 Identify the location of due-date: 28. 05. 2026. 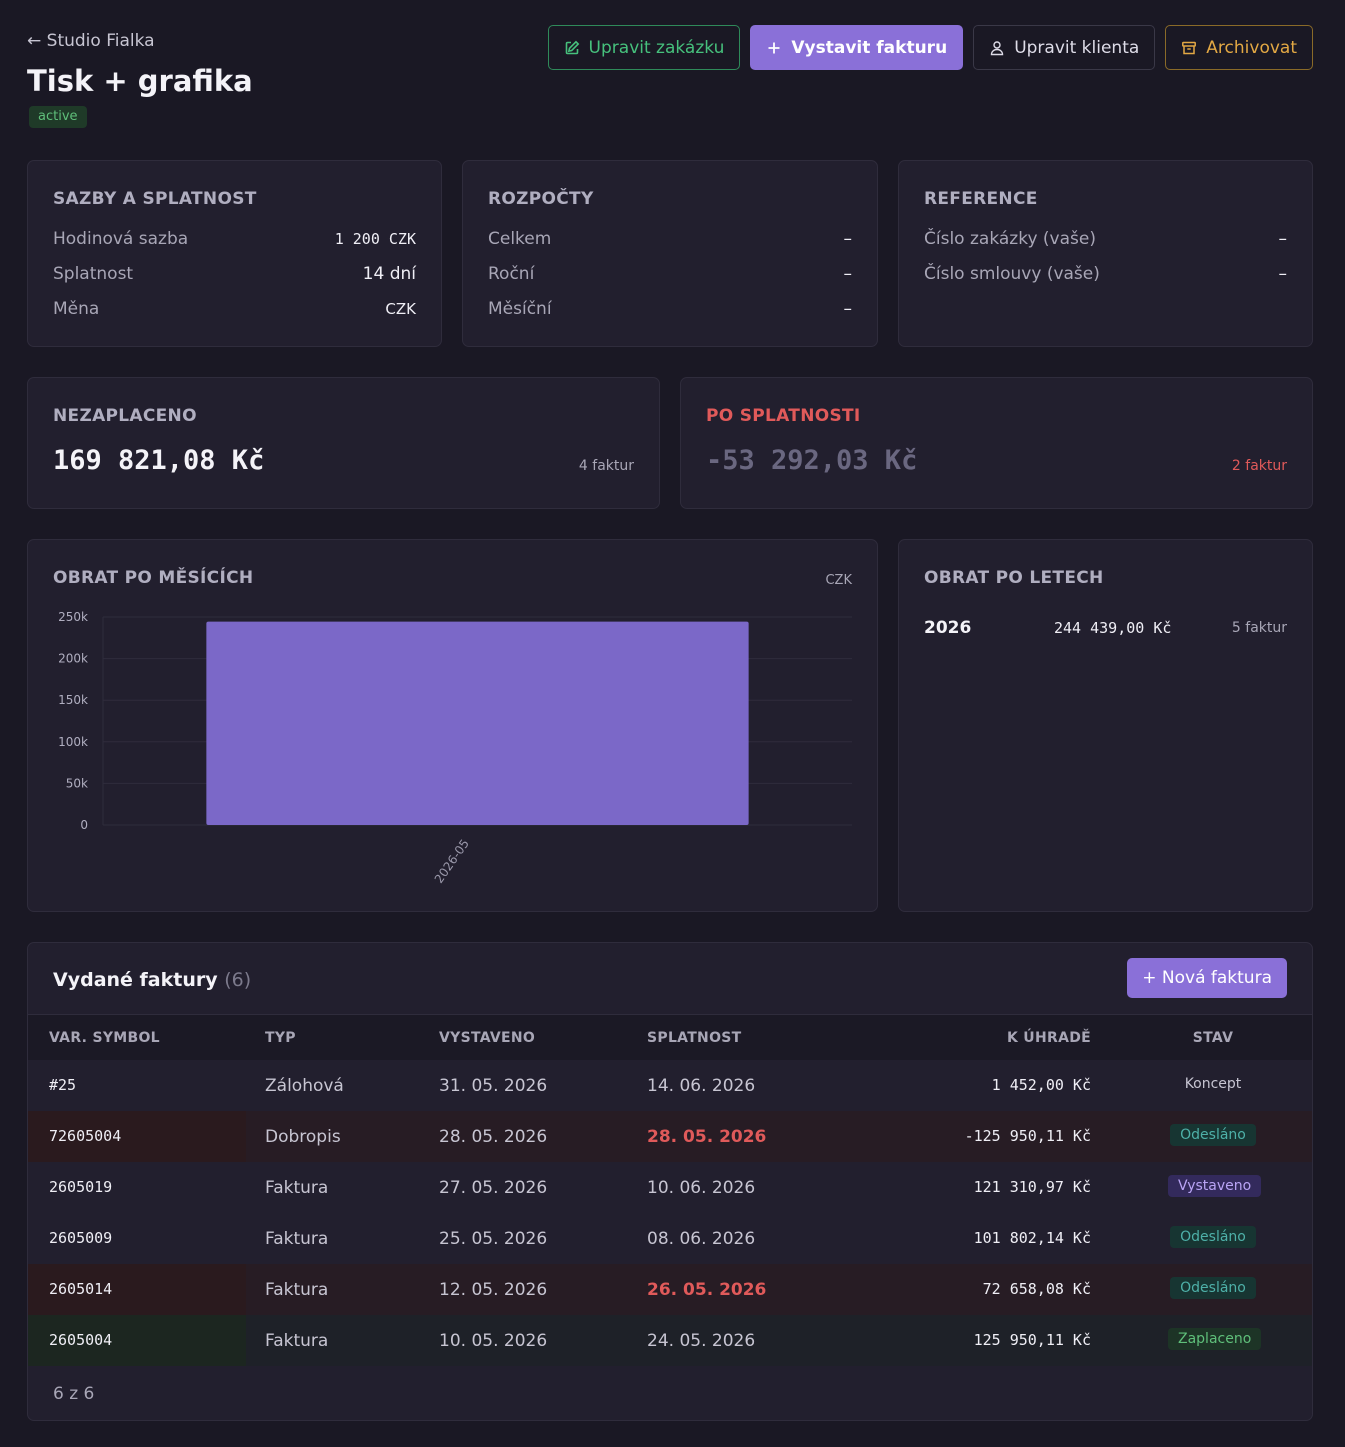
(707, 1137).